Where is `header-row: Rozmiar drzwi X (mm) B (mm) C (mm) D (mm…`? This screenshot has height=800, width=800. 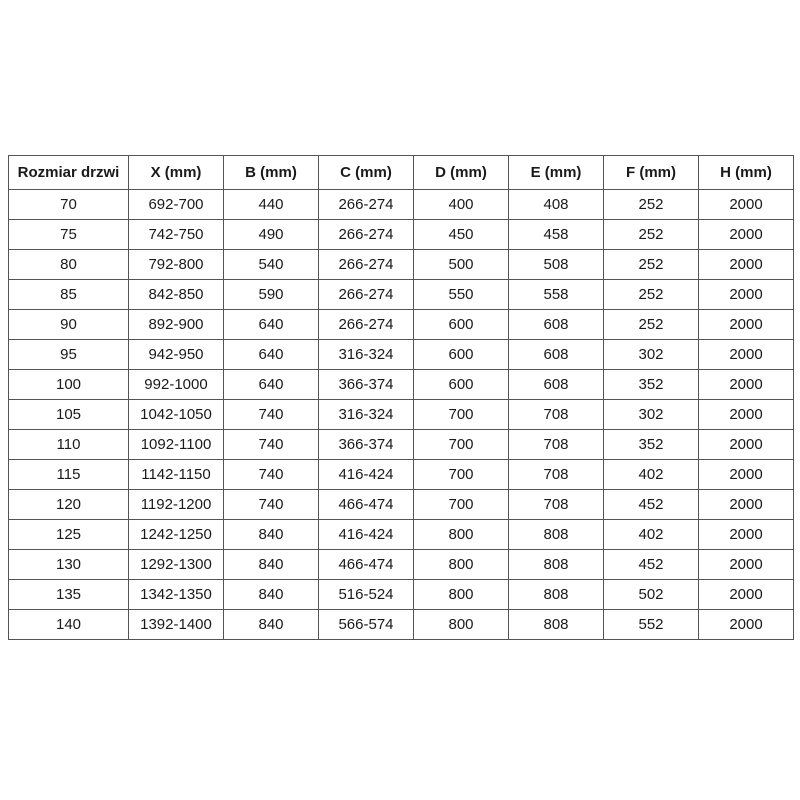 header-row: Rozmiar drzwi X (mm) B (mm) C (mm) D (mm… is located at coordinates (401, 172).